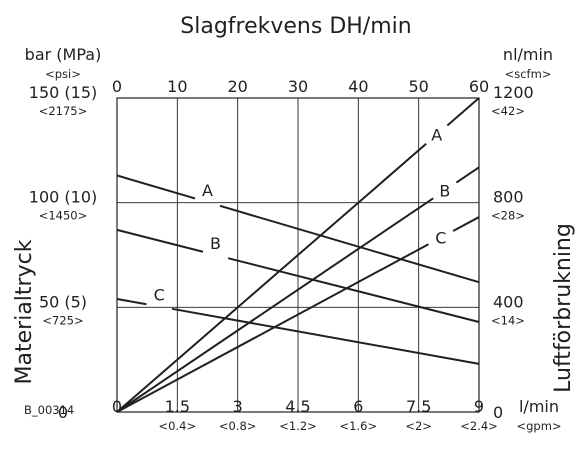 The image size is (582, 462). What do you see at coordinates (298, 426) in the screenshot?
I see `bottom-tick-sublabel: <1.2>` at bounding box center [298, 426].